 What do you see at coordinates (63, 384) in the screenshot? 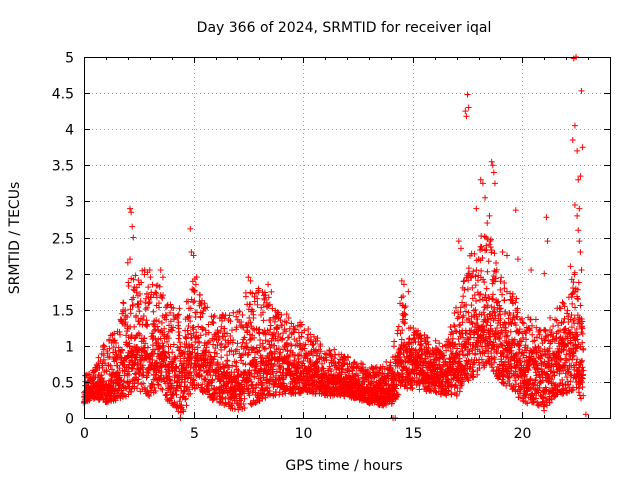
I see `y-tick-label: 0.5` at bounding box center [63, 384].